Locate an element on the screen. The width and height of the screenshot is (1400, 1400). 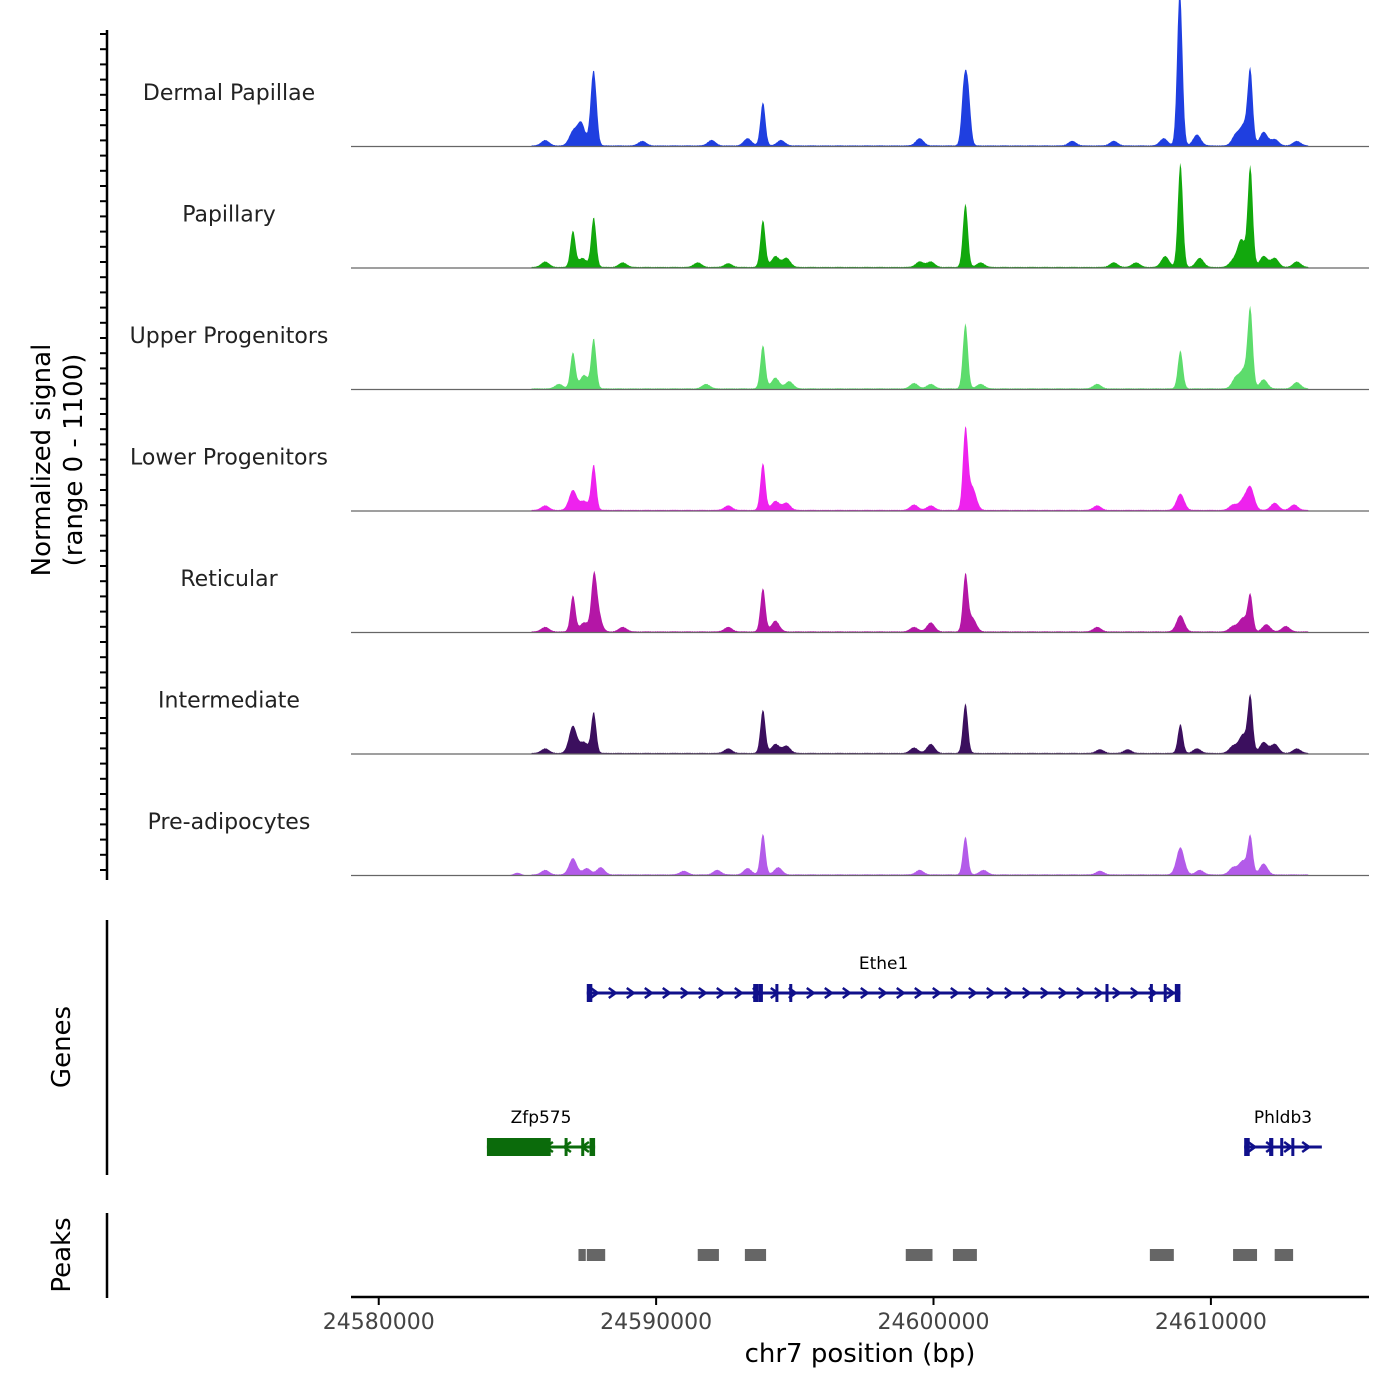
track-upper-progenitors: Upper Progenitors is located at coordinates (749, 348).